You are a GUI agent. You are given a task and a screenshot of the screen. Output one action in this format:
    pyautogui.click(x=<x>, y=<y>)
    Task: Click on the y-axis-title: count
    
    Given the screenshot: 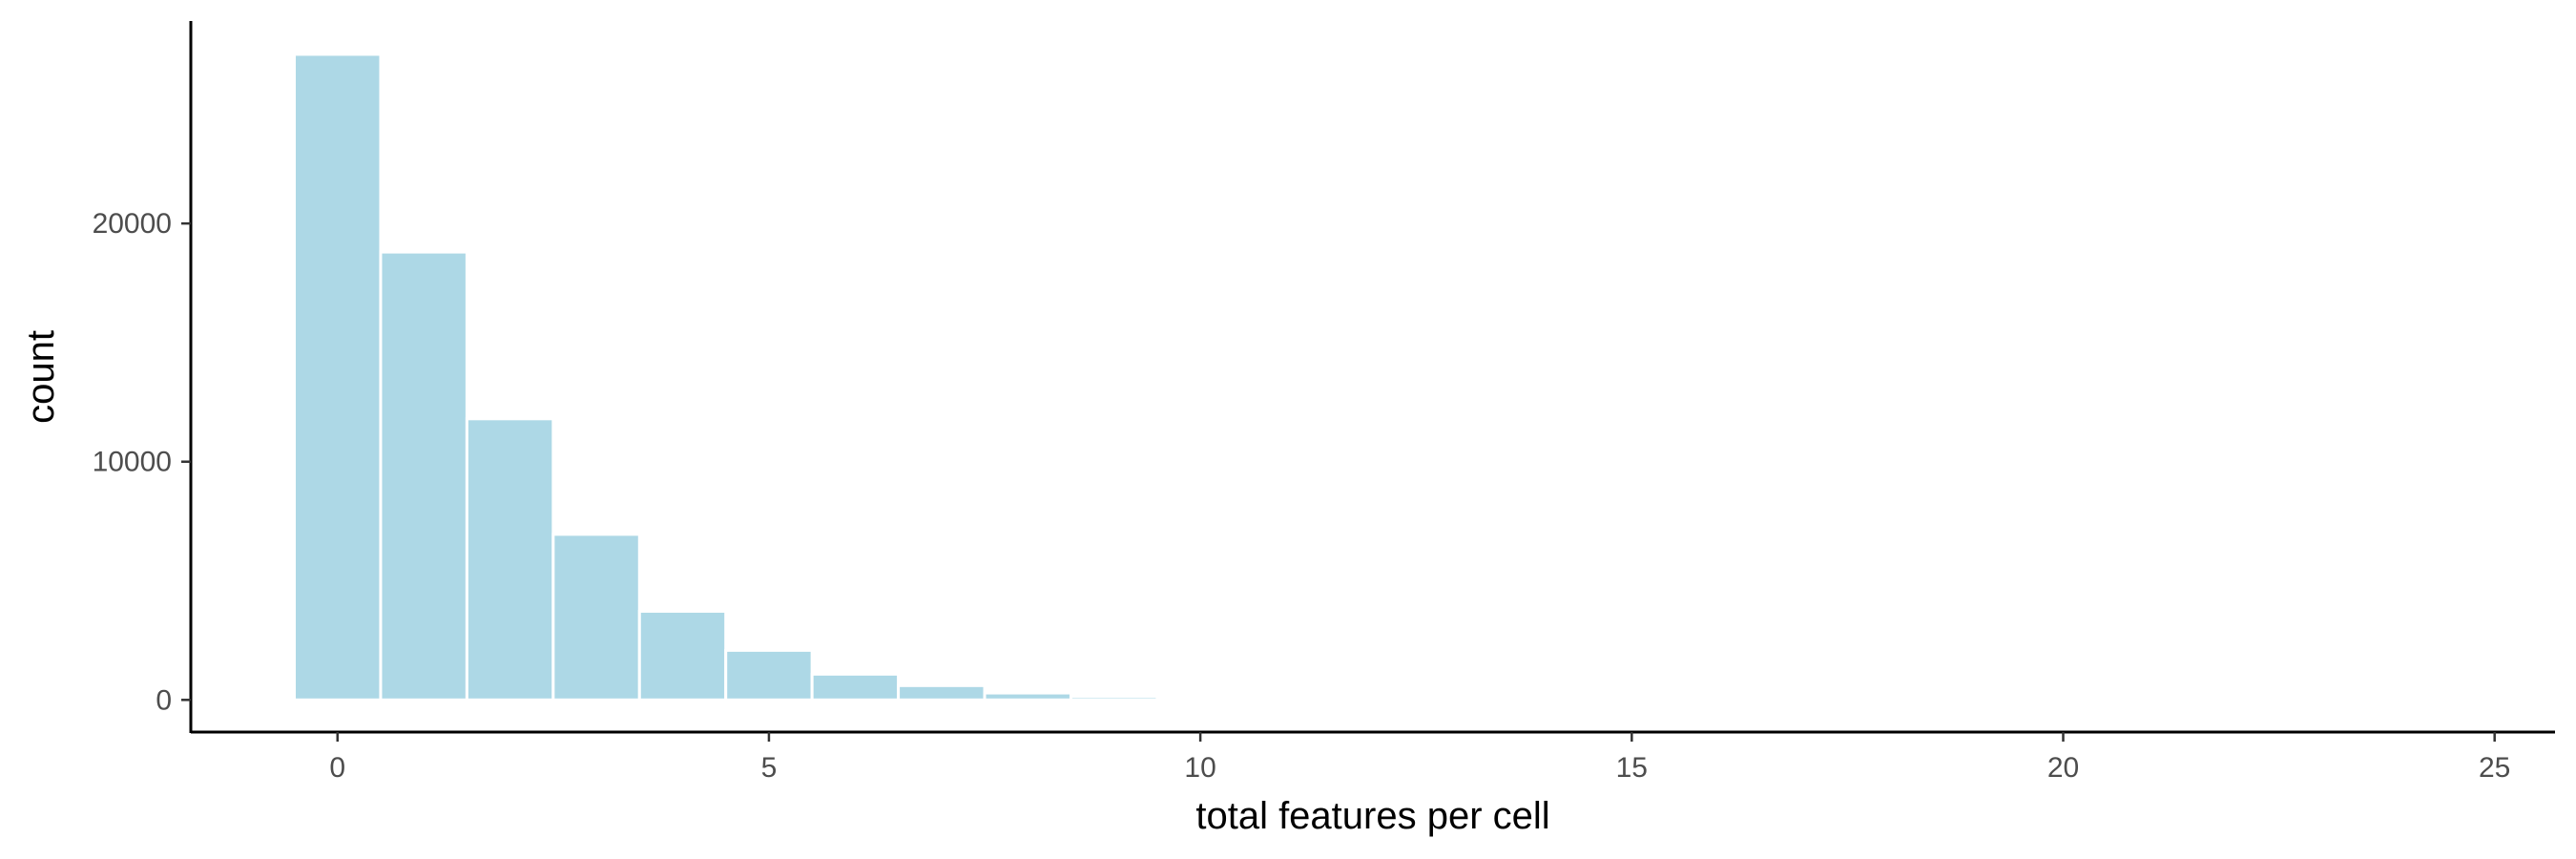 What is the action you would take?
    pyautogui.click(x=41, y=377)
    